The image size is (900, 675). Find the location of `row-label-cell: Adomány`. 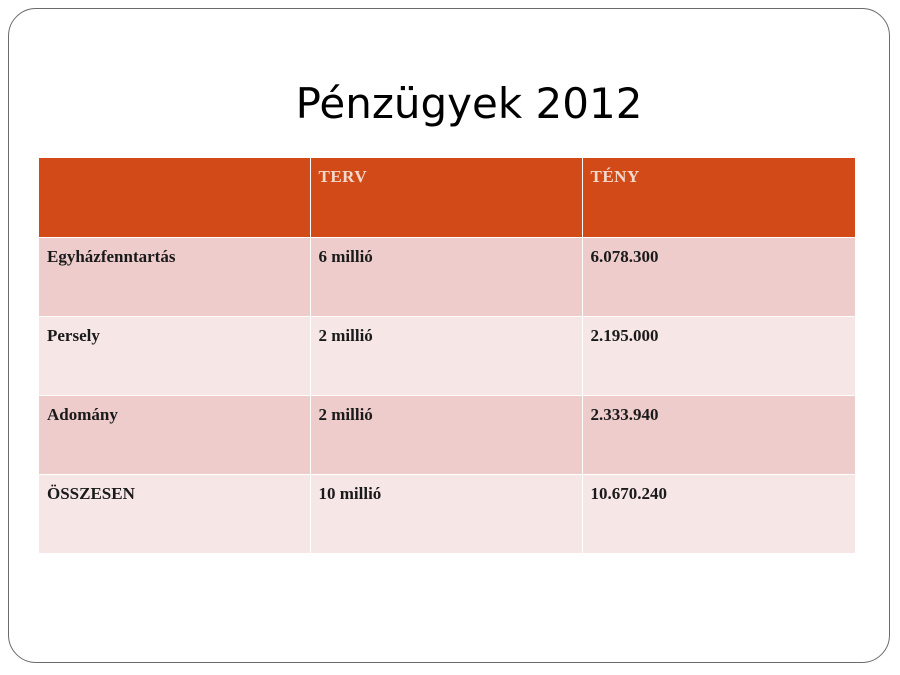

row-label-cell: Adomány is located at coordinates (175, 435).